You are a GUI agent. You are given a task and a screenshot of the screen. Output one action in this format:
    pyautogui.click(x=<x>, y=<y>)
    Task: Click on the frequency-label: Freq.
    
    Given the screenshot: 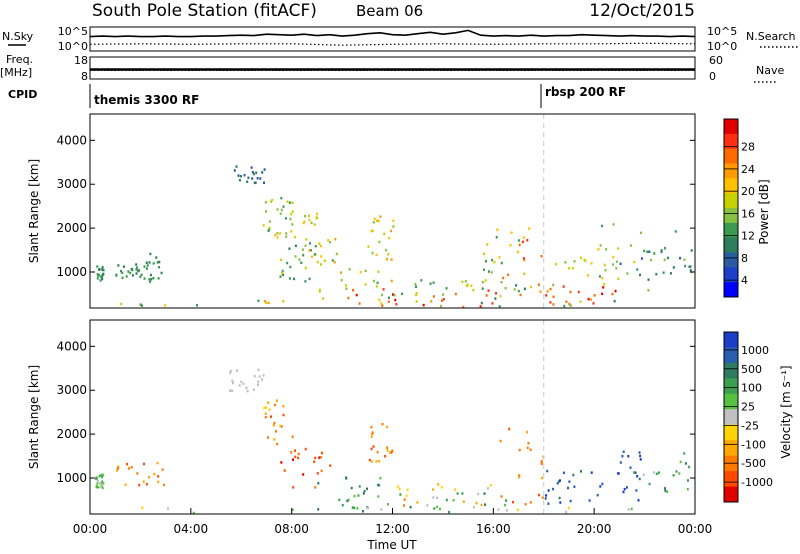 What is the action you would take?
    pyautogui.click(x=19, y=59)
    